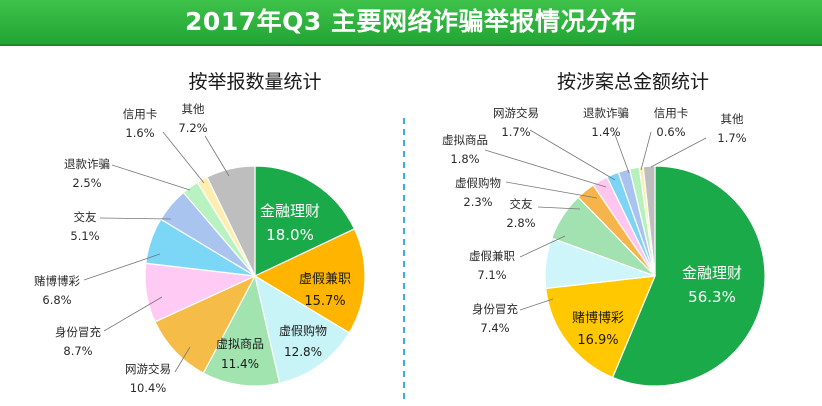 This screenshot has width=822, height=406. Describe the element at coordinates (597, 340) in the screenshot. I see `slice-value: 16.9%` at that location.